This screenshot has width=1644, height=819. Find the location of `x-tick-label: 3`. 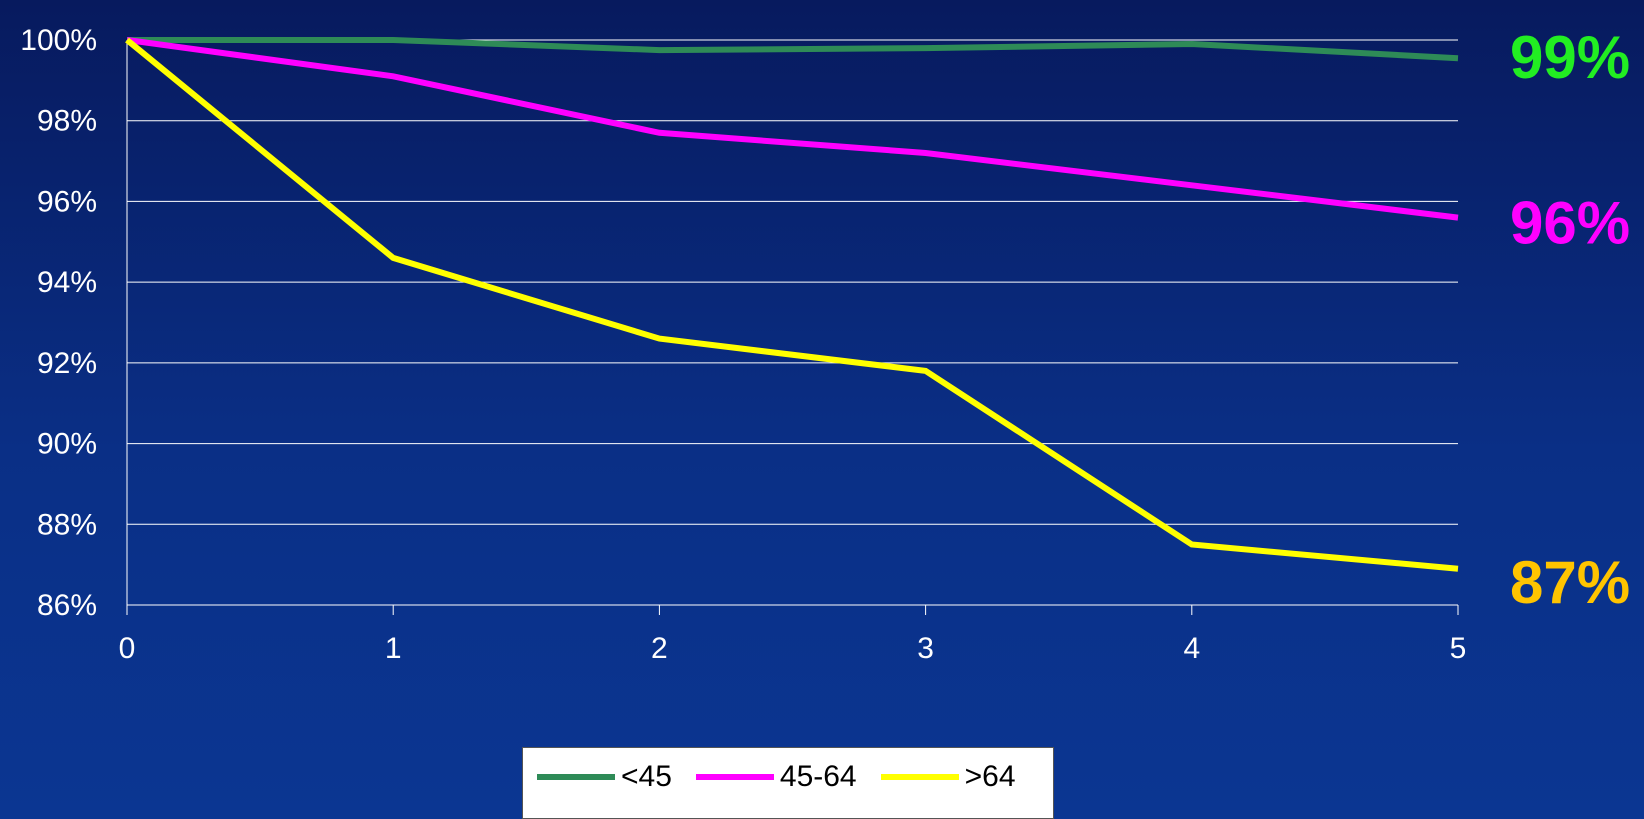

x-tick-label: 3 is located at coordinates (925, 648).